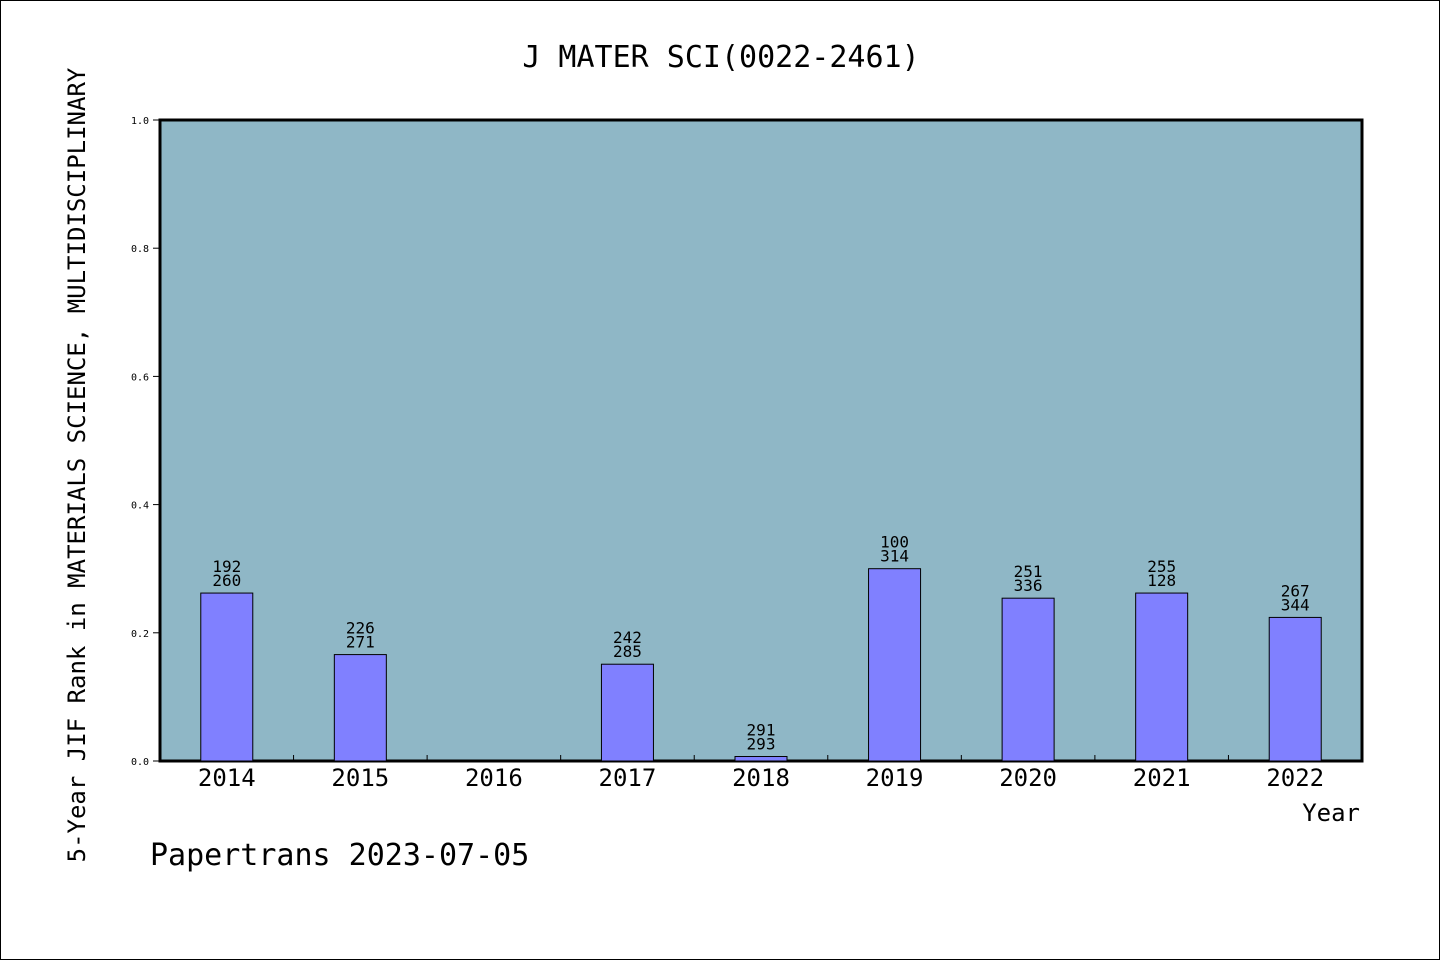 This screenshot has width=1440, height=964. Describe the element at coordinates (1295, 778) in the screenshot. I see `x-tick-label-2022: 2022` at that location.